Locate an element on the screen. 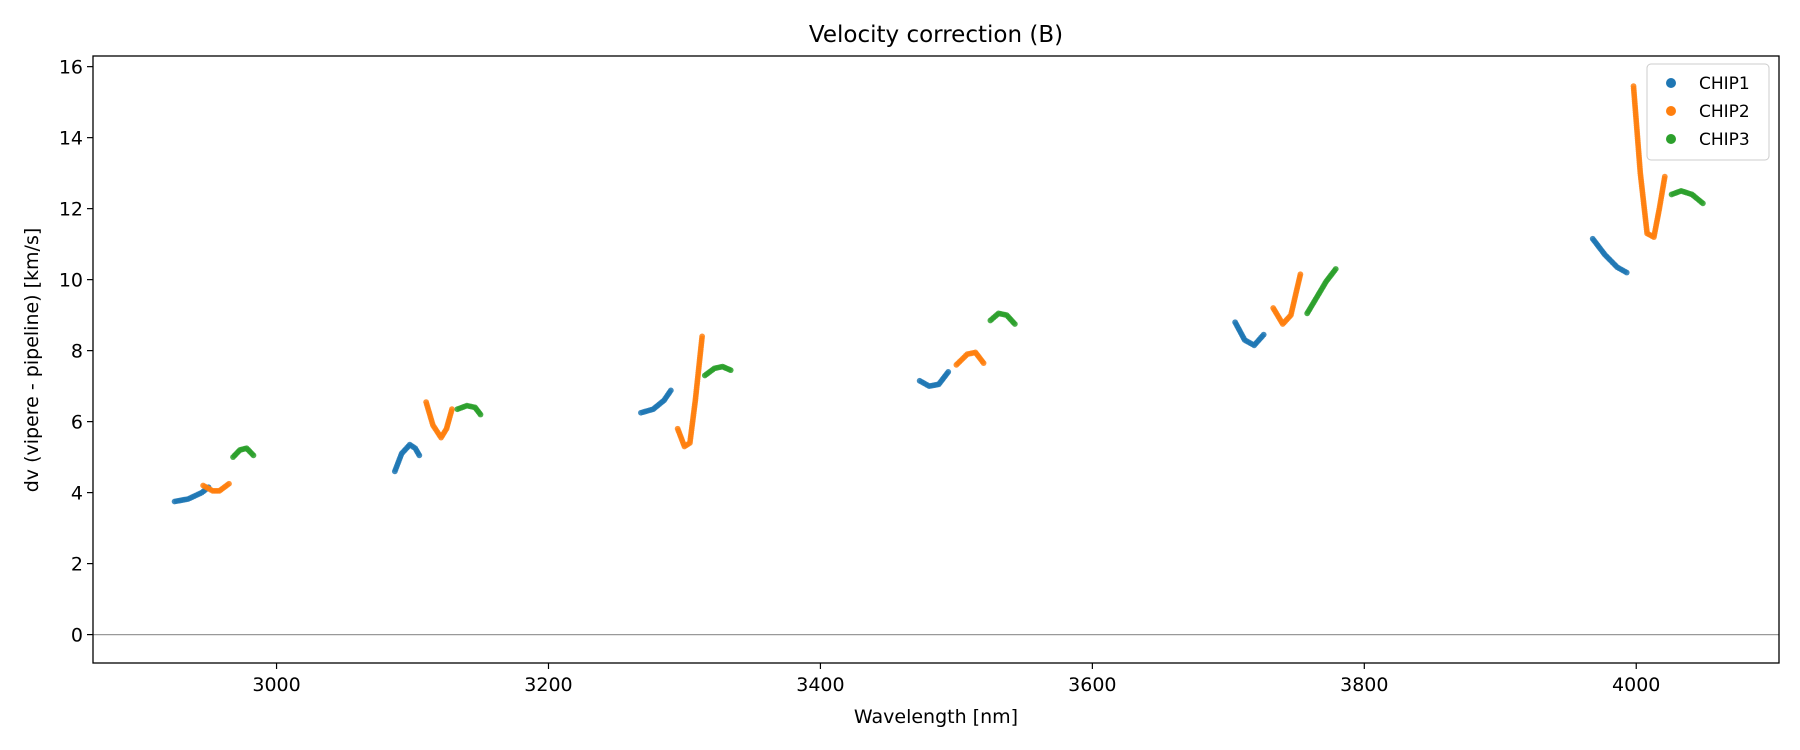 This screenshot has height=750, width=1800. x-tick-label: 3600 is located at coordinates (1092, 685).